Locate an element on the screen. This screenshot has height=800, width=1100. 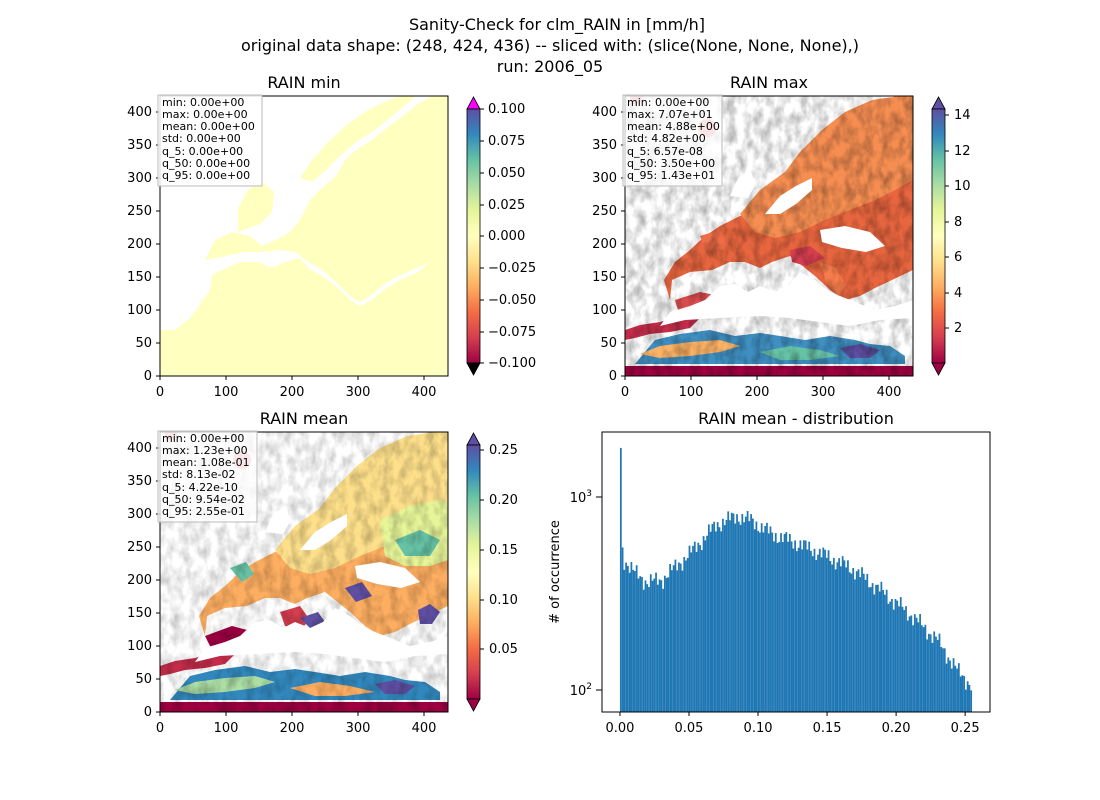
rain-max-ytick-50: 50 is located at coordinates (608, 343).